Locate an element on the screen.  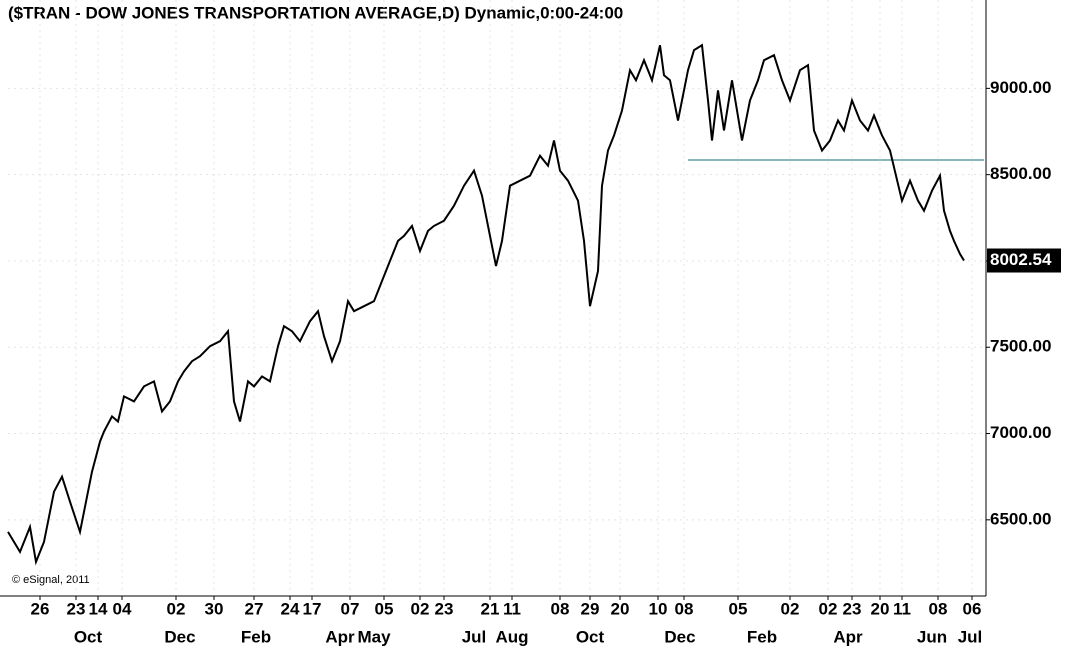
x-tick-label: 17 is located at coordinates (312, 608).